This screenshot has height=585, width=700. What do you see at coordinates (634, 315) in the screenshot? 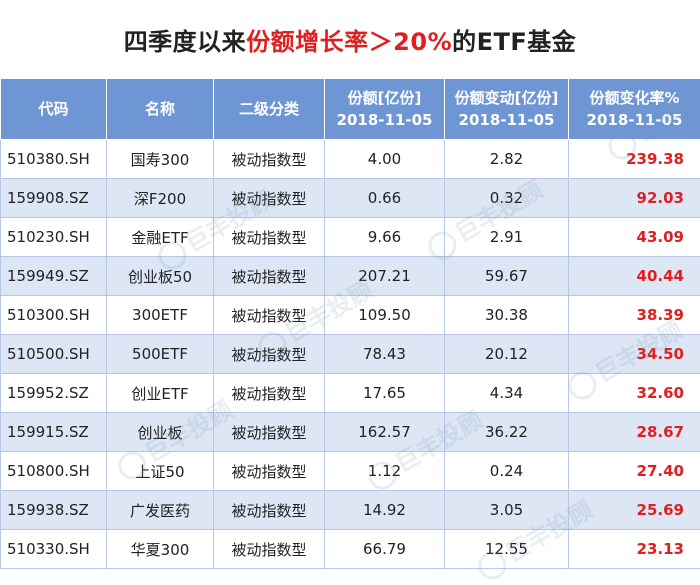
I see `cell-rate: 38.39` at bounding box center [634, 315].